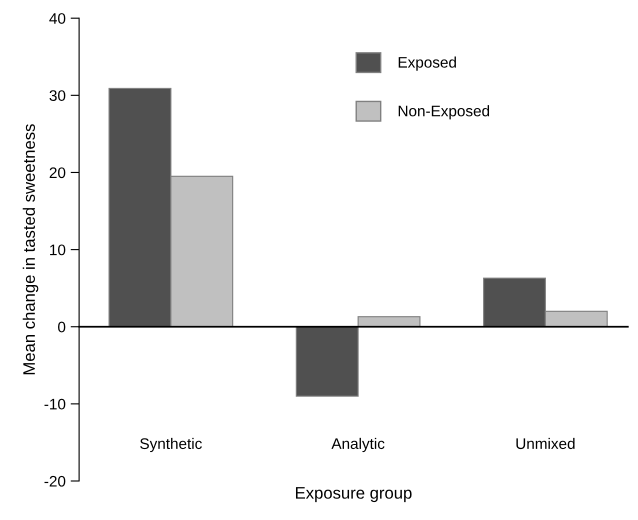 Image resolution: width=638 pixels, height=520 pixels. What do you see at coordinates (55, 481) in the screenshot?
I see `y-tick-label: -20` at bounding box center [55, 481].